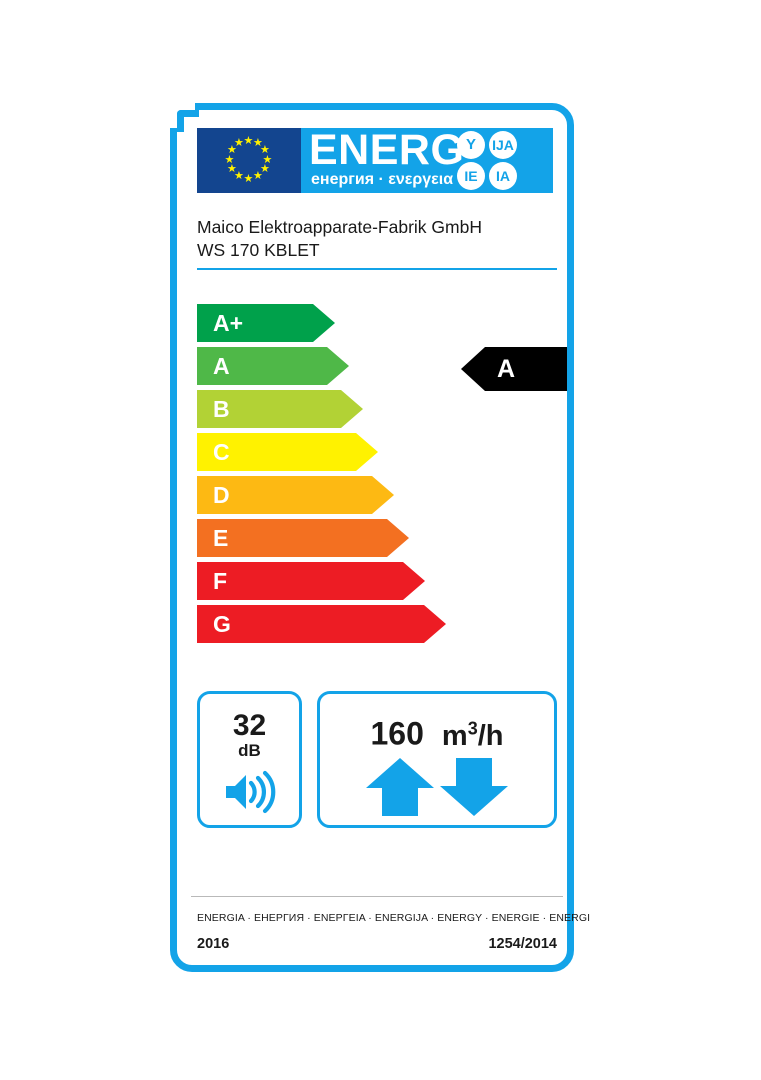 This screenshot has width=761, height=1080. Describe the element at coordinates (437, 787) in the screenshot. I see `airflow-direction-icons` at that location.